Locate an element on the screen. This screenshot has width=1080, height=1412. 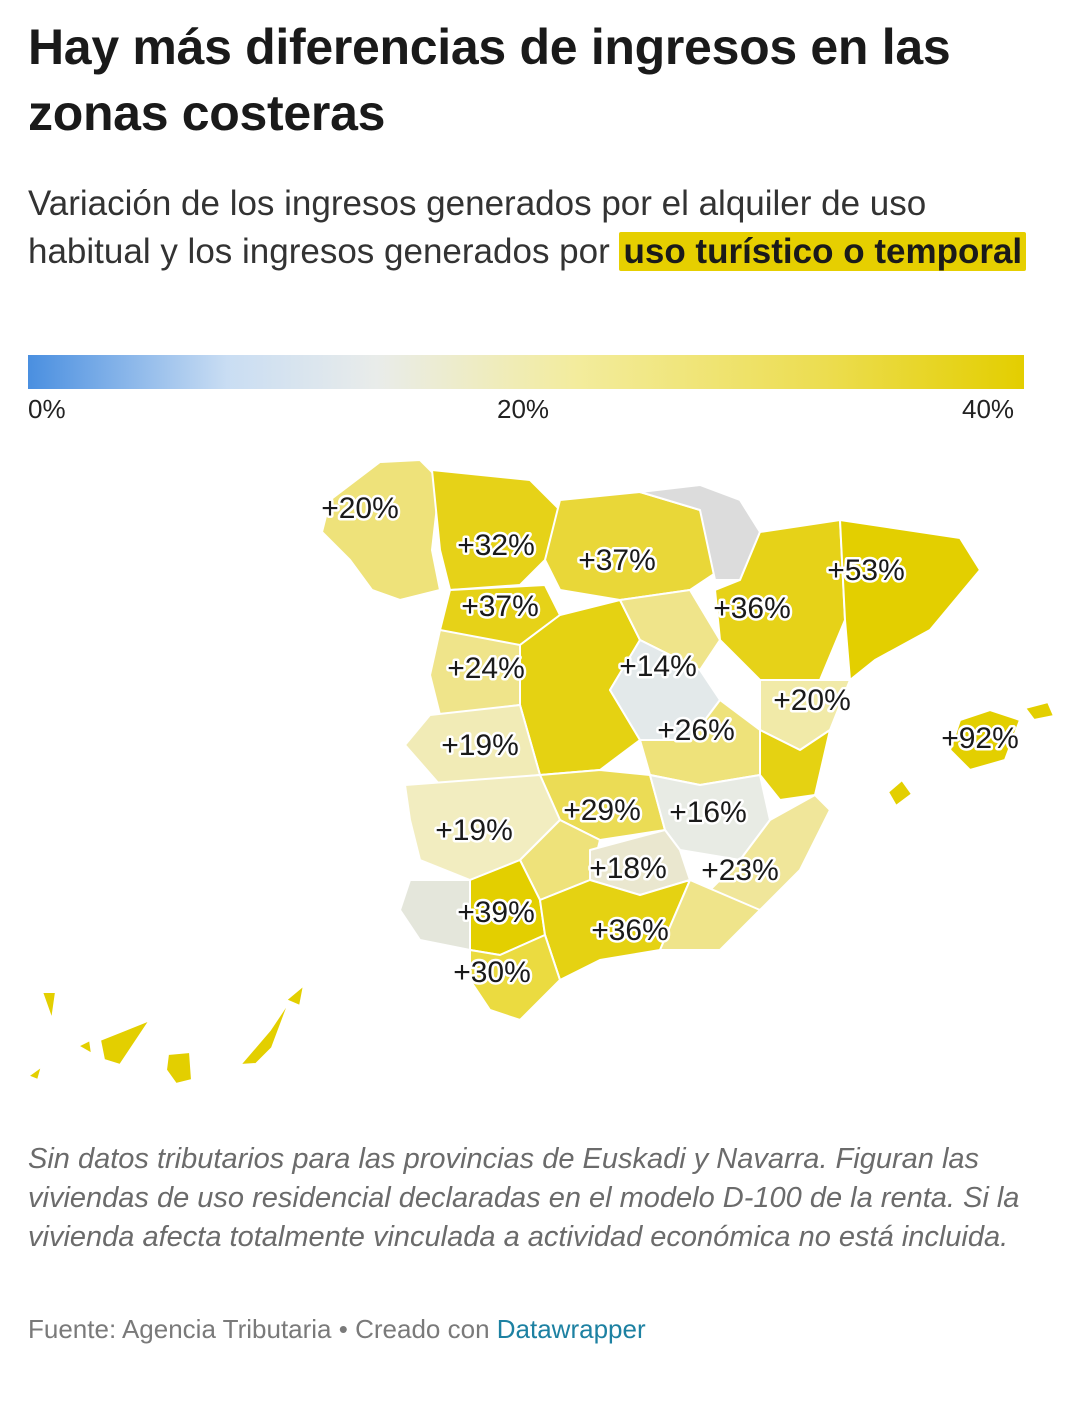
map-label-sevilla: +39% is located at coordinates (496, 912).